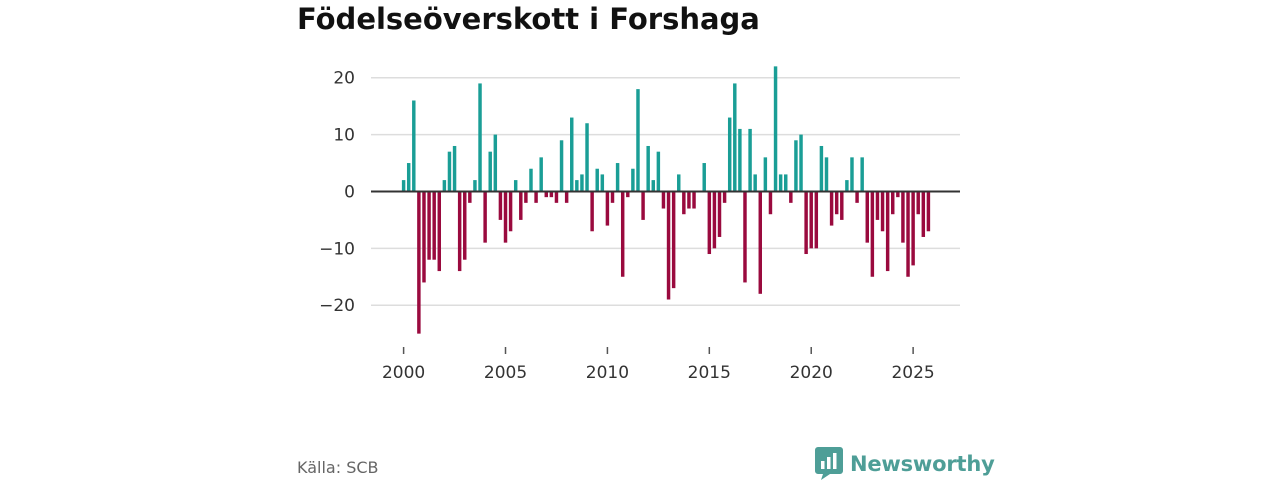 The image size is (1280, 480). What do you see at coordinates (505, 373) in the screenshot?
I see `x-tick-label: 2005` at bounding box center [505, 373].